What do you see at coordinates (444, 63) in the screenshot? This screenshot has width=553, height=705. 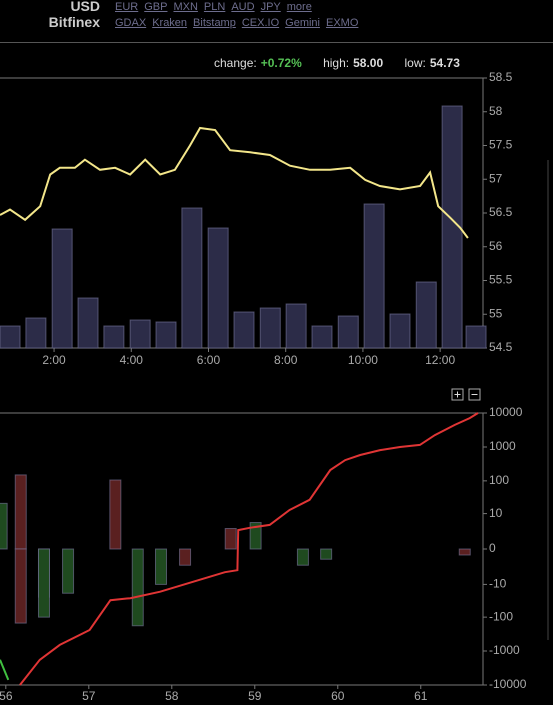 I see `stat-value: 54.73` at bounding box center [444, 63].